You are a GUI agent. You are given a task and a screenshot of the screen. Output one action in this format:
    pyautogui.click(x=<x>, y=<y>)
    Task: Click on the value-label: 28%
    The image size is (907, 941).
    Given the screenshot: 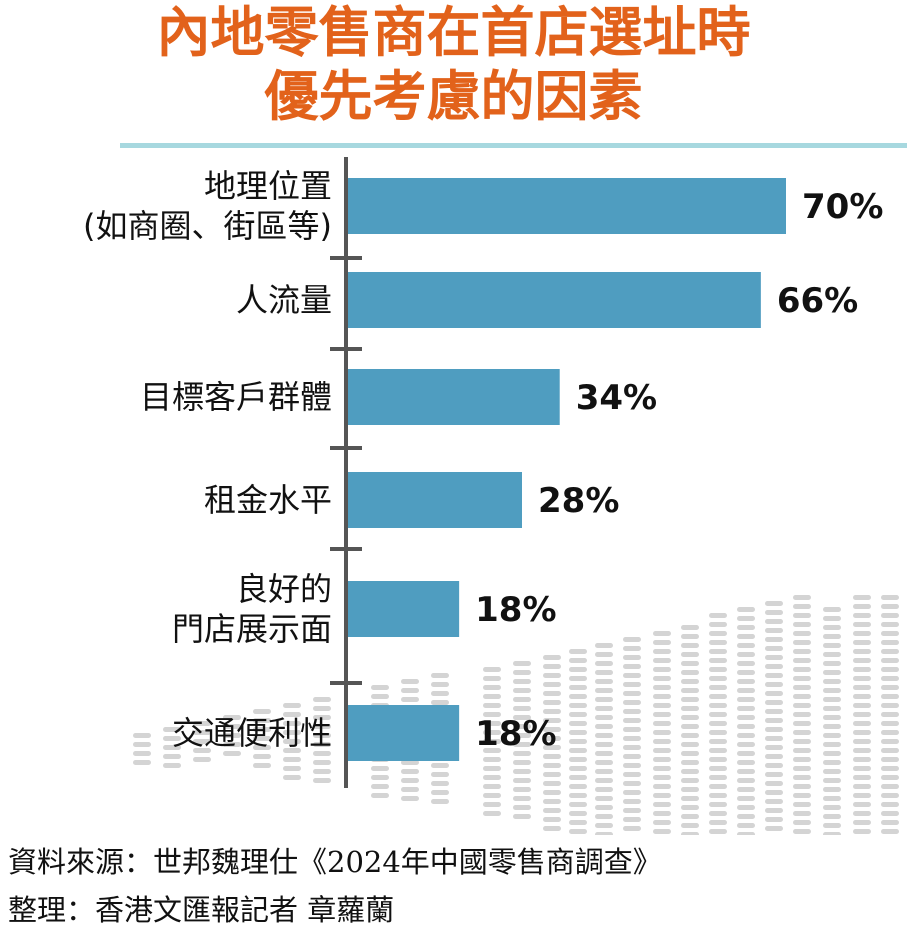 What is the action you would take?
    pyautogui.click(x=578, y=501)
    